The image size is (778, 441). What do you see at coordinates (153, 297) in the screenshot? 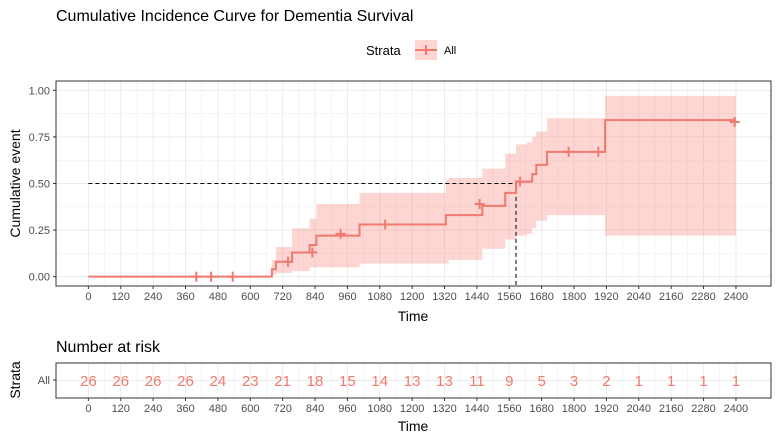
I see `main-x-tick-label: 240` at bounding box center [153, 297].